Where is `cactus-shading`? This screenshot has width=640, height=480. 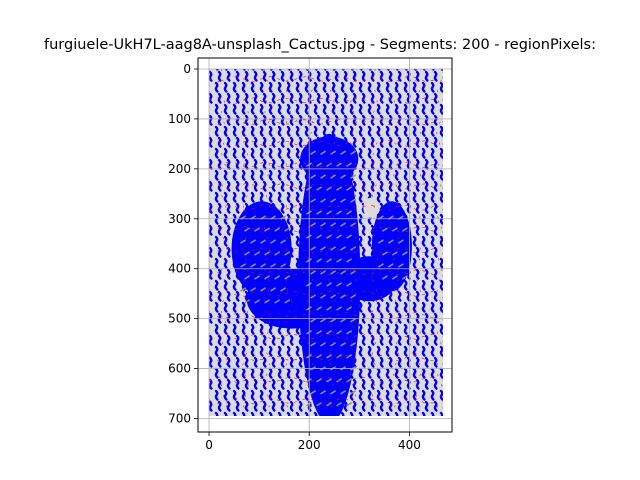 cactus-shading is located at coordinates (324, 278).